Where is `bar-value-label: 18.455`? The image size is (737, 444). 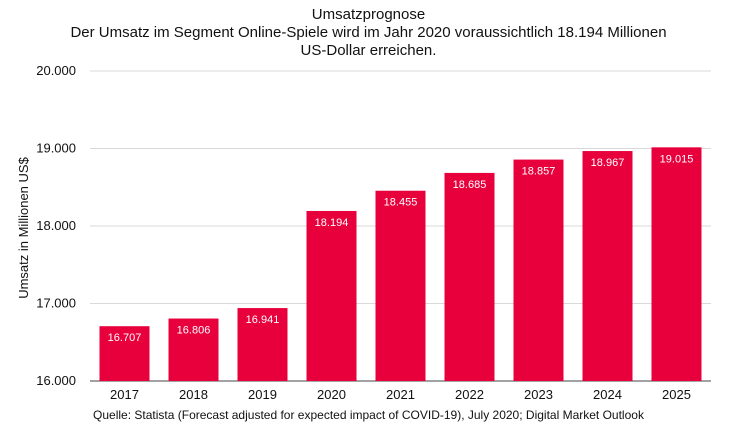
bar-value-label: 18.455 is located at coordinates (401, 203).